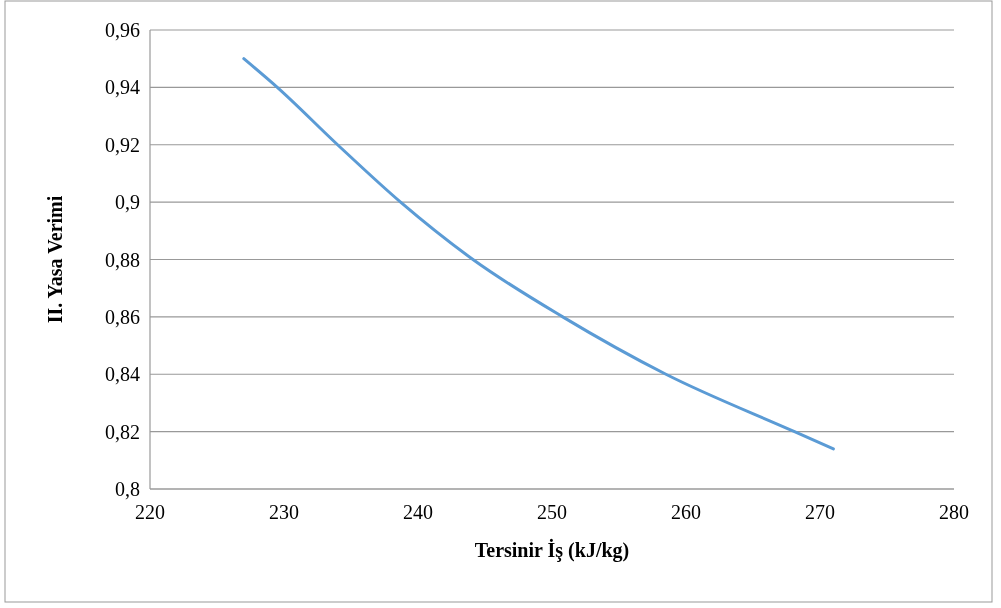 This screenshot has width=1001, height=608. I want to click on x-tick-label: 220, so click(150, 512).